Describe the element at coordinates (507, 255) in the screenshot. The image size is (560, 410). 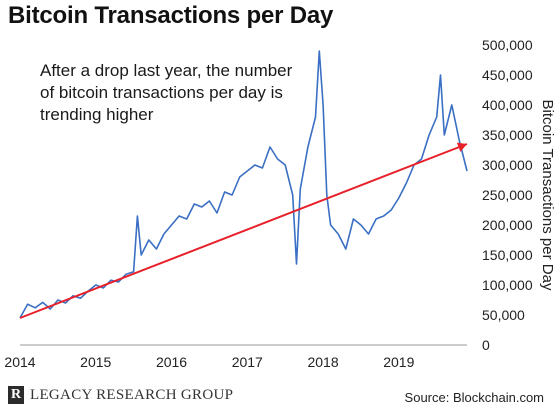
I see `y-tick-label: 150,000` at that location.